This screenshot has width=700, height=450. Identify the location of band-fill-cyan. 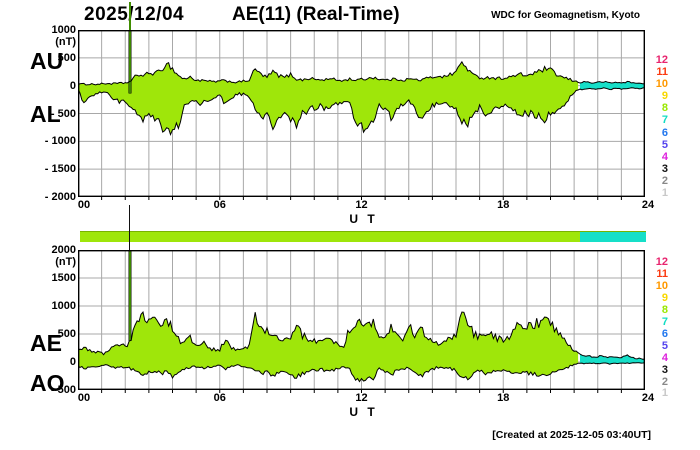
(612, 85).